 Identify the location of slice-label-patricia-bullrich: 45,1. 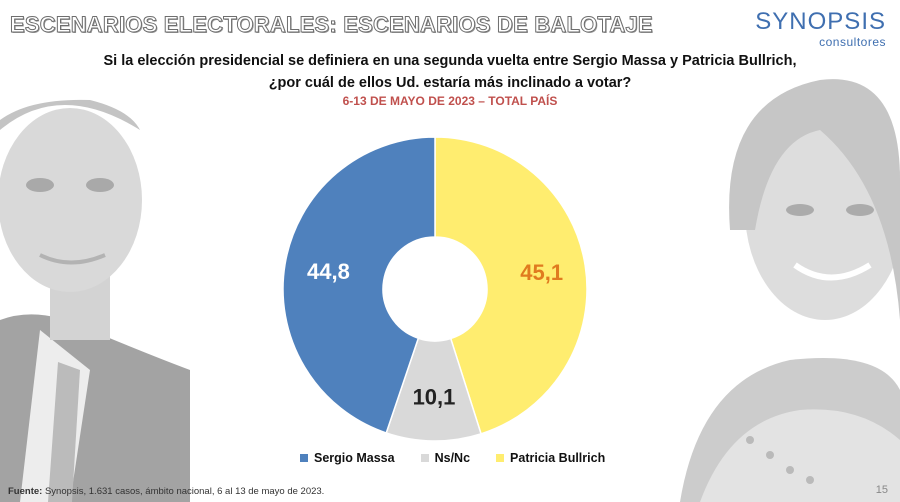
(541, 272).